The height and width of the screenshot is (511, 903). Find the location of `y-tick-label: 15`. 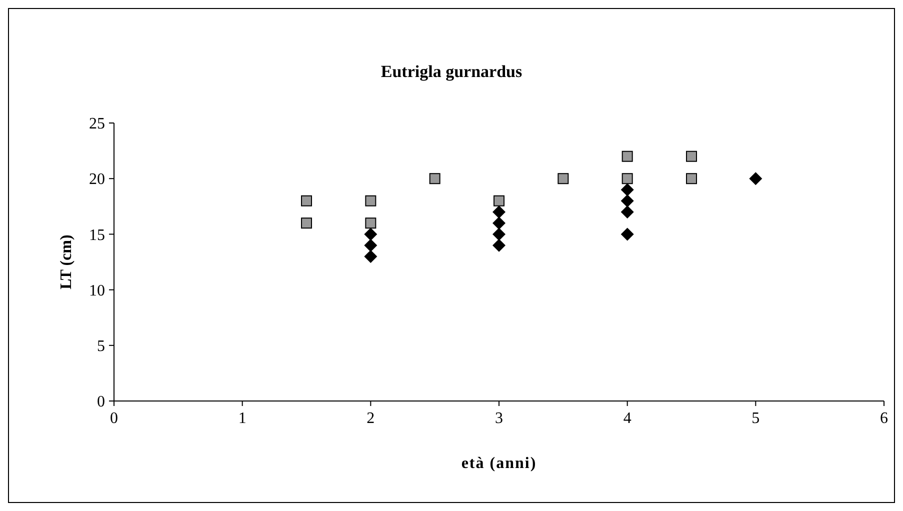

y-tick-label: 15 is located at coordinates (97, 235).